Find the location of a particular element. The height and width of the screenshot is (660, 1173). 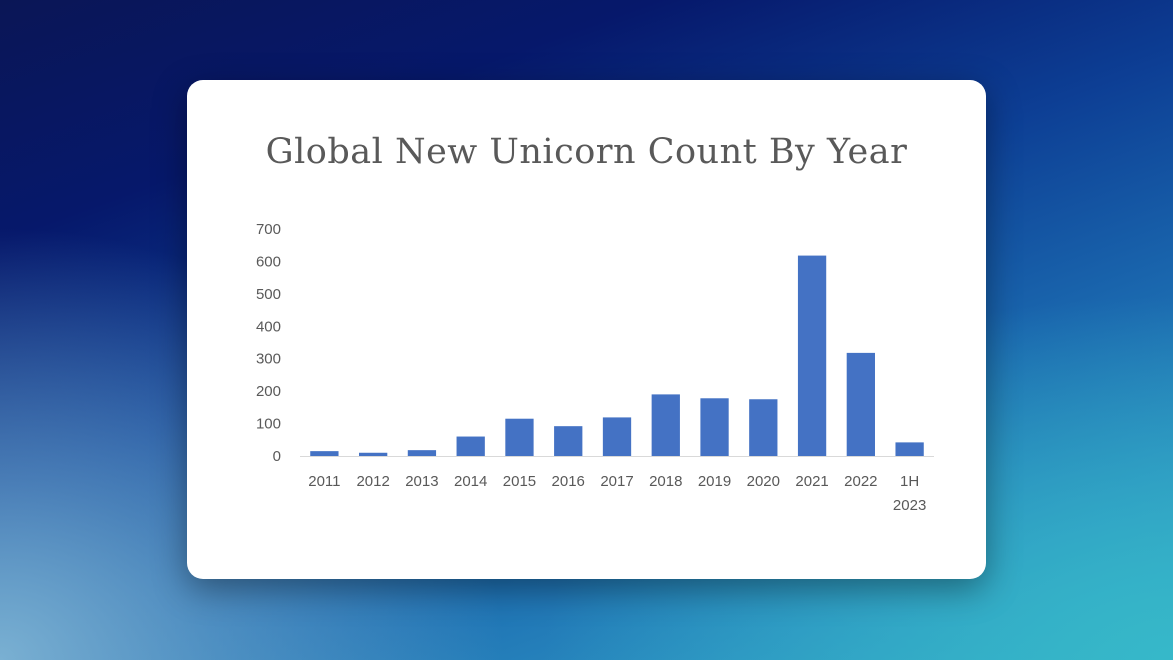

y-tick-label: 0 is located at coordinates (277, 456).